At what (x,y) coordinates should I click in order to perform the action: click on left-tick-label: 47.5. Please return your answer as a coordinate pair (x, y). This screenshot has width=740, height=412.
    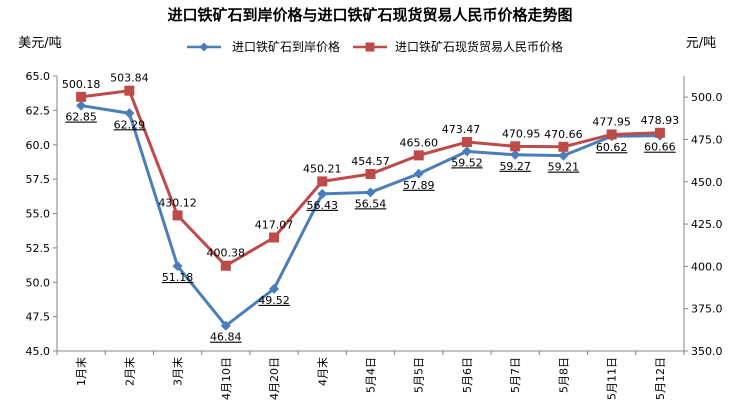
    Looking at the image, I should click on (38, 317).